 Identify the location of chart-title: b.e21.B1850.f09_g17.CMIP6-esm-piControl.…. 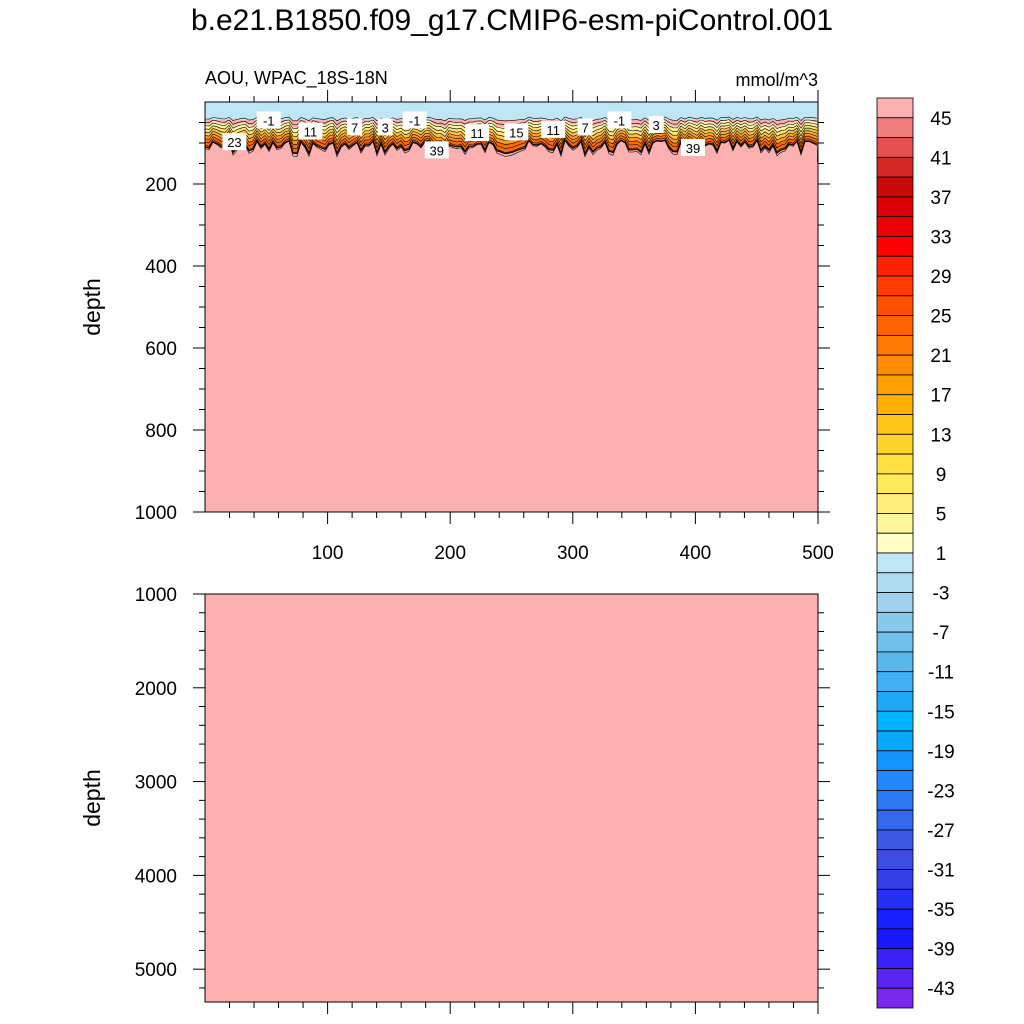
(512, 20).